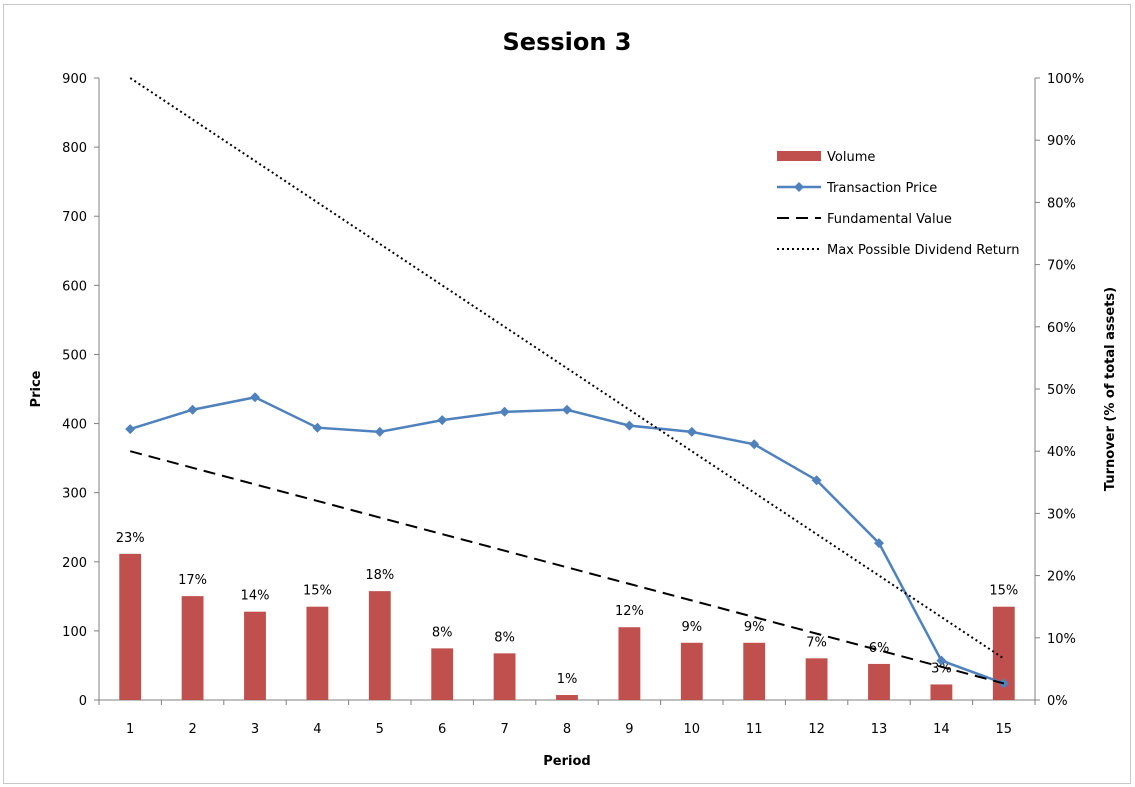 The width and height of the screenshot is (1135, 787). What do you see at coordinates (754, 729) in the screenshot?
I see `x-tick-label: 11` at bounding box center [754, 729].